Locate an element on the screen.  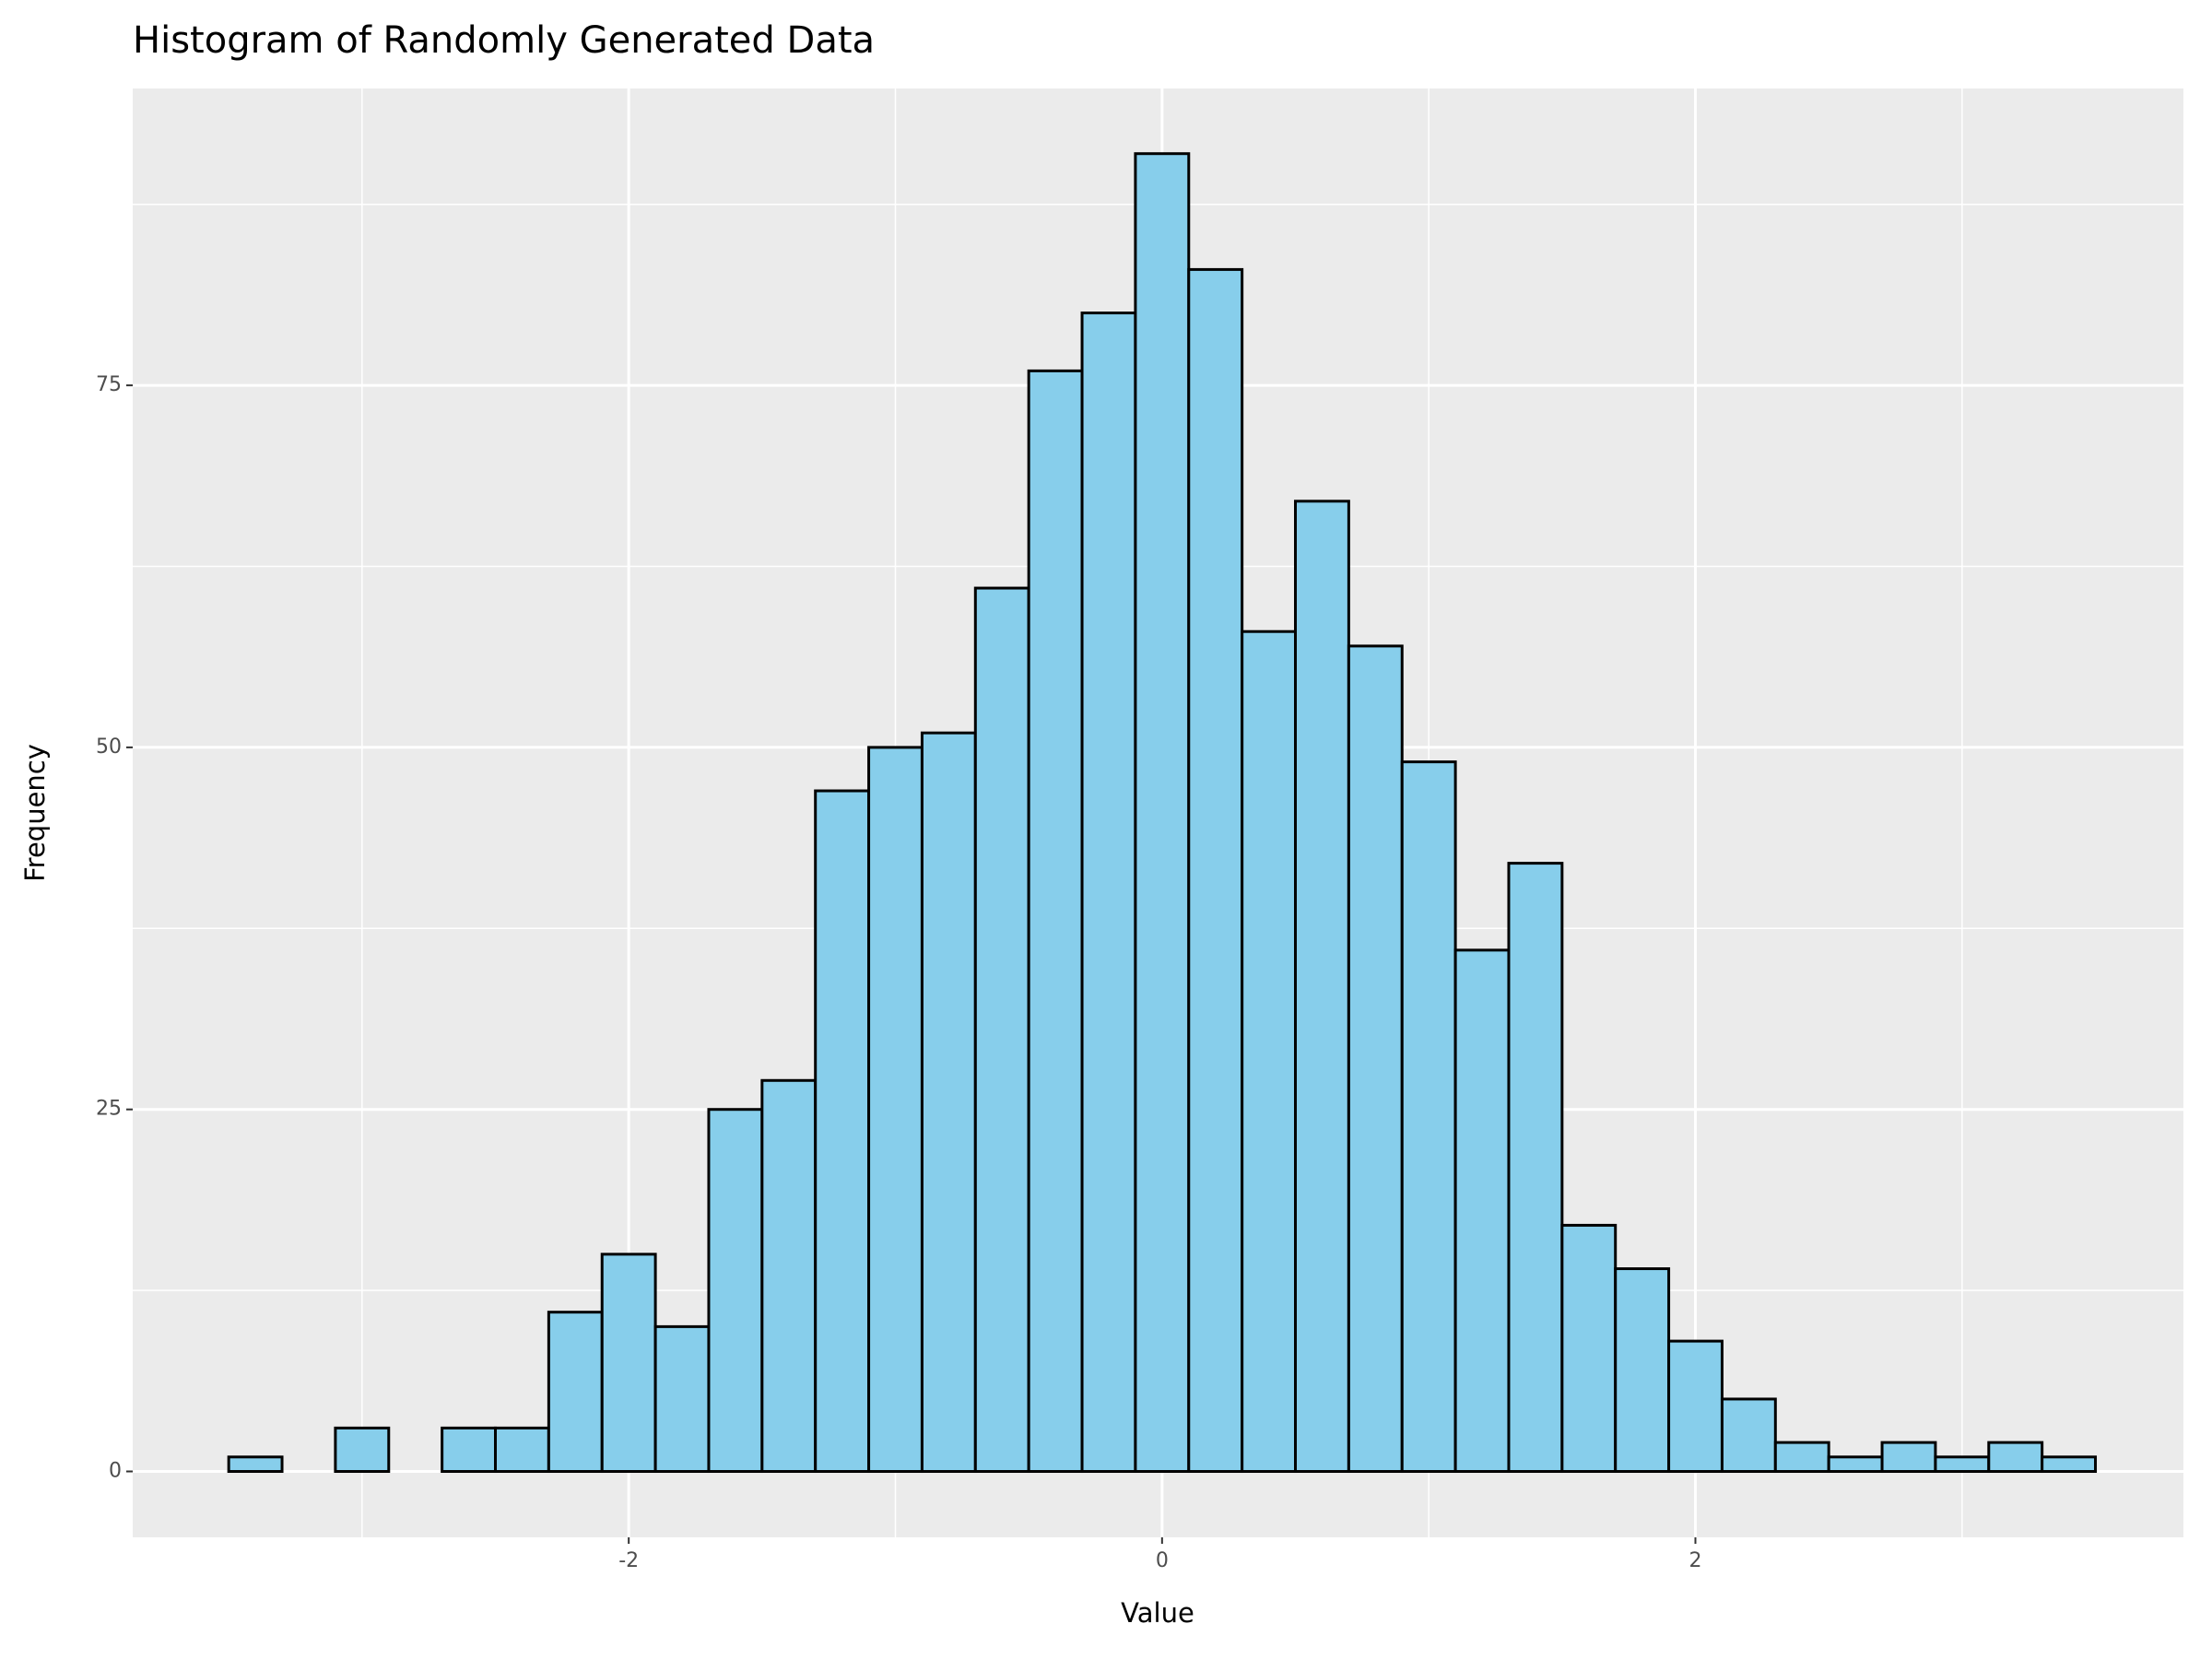
chart-title: Histogram of Randomly Generated Data is located at coordinates (504, 40).